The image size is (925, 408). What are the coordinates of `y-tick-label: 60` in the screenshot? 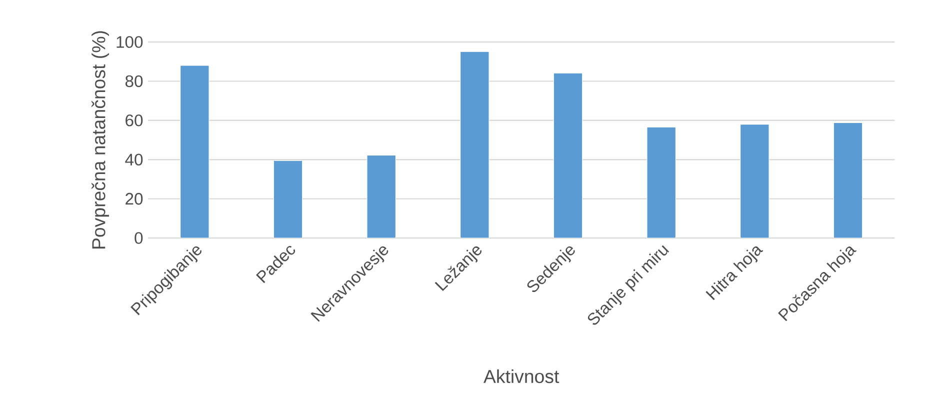 It's located at (134, 120).